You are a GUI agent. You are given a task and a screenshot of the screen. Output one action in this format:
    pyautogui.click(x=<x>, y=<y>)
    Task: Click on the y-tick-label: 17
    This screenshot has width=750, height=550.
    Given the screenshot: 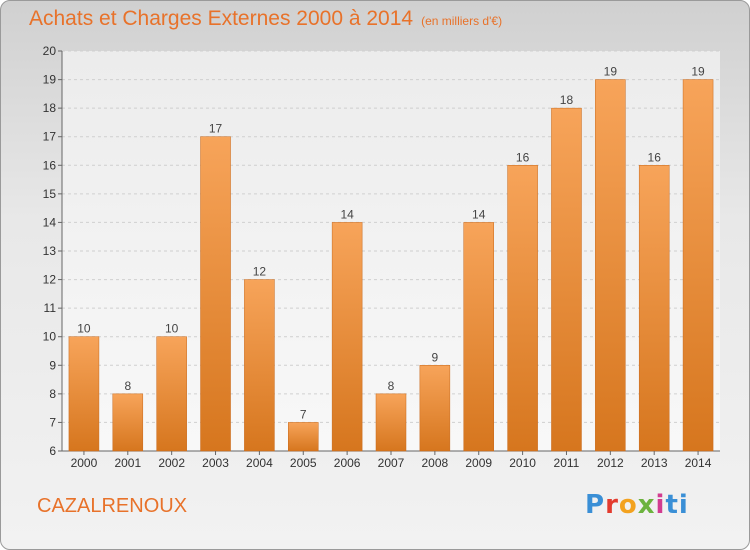 What is the action you would take?
    pyautogui.click(x=50, y=137)
    